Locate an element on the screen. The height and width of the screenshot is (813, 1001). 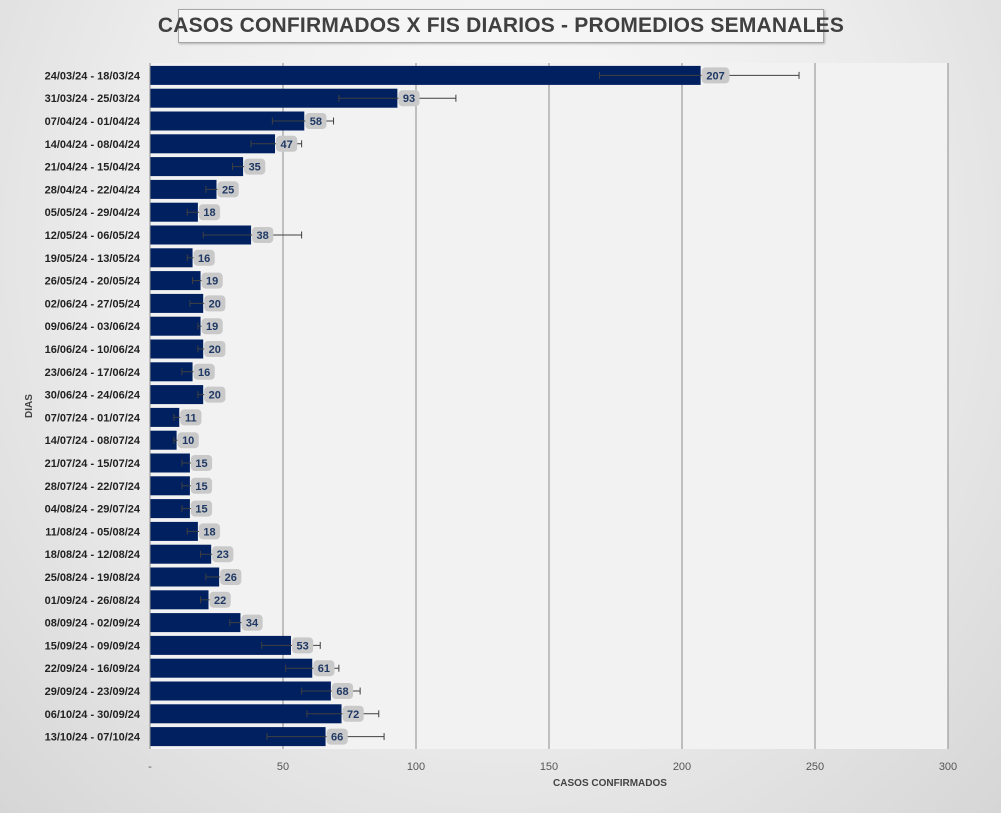
data-label: 34 is located at coordinates (252, 624).